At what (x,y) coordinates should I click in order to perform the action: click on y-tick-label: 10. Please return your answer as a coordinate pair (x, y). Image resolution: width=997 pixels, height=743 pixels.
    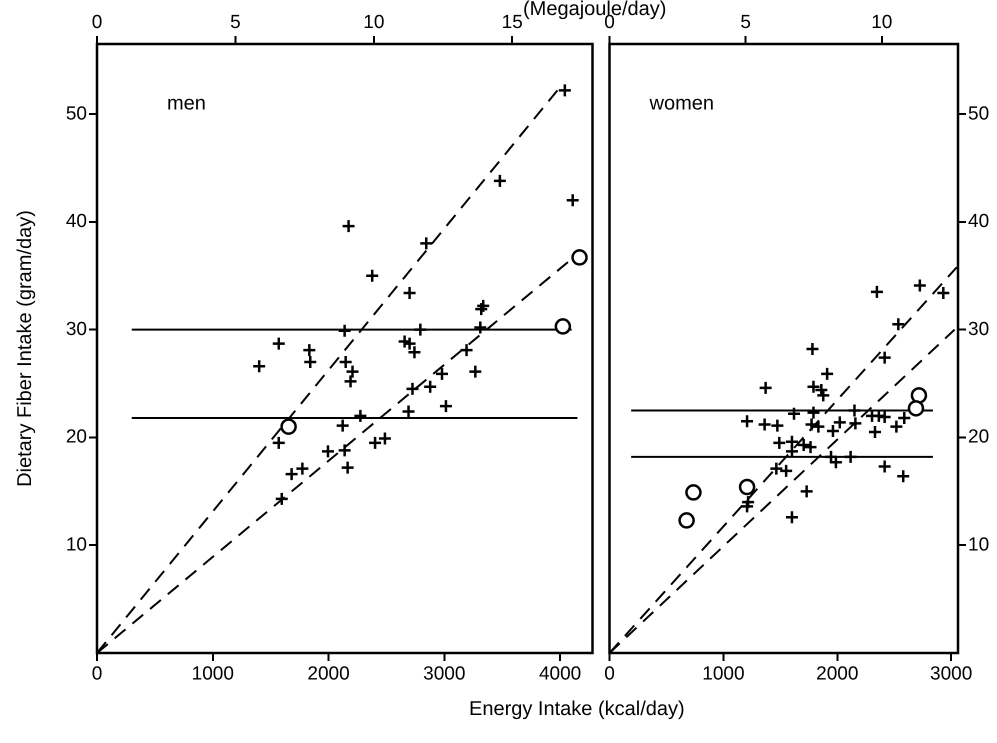
    Looking at the image, I should click on (76, 545).